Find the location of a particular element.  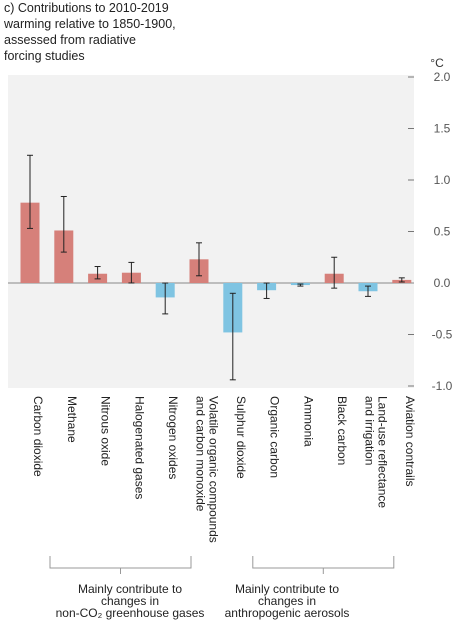

y-tick-label: 0.0 is located at coordinates (442, 283).